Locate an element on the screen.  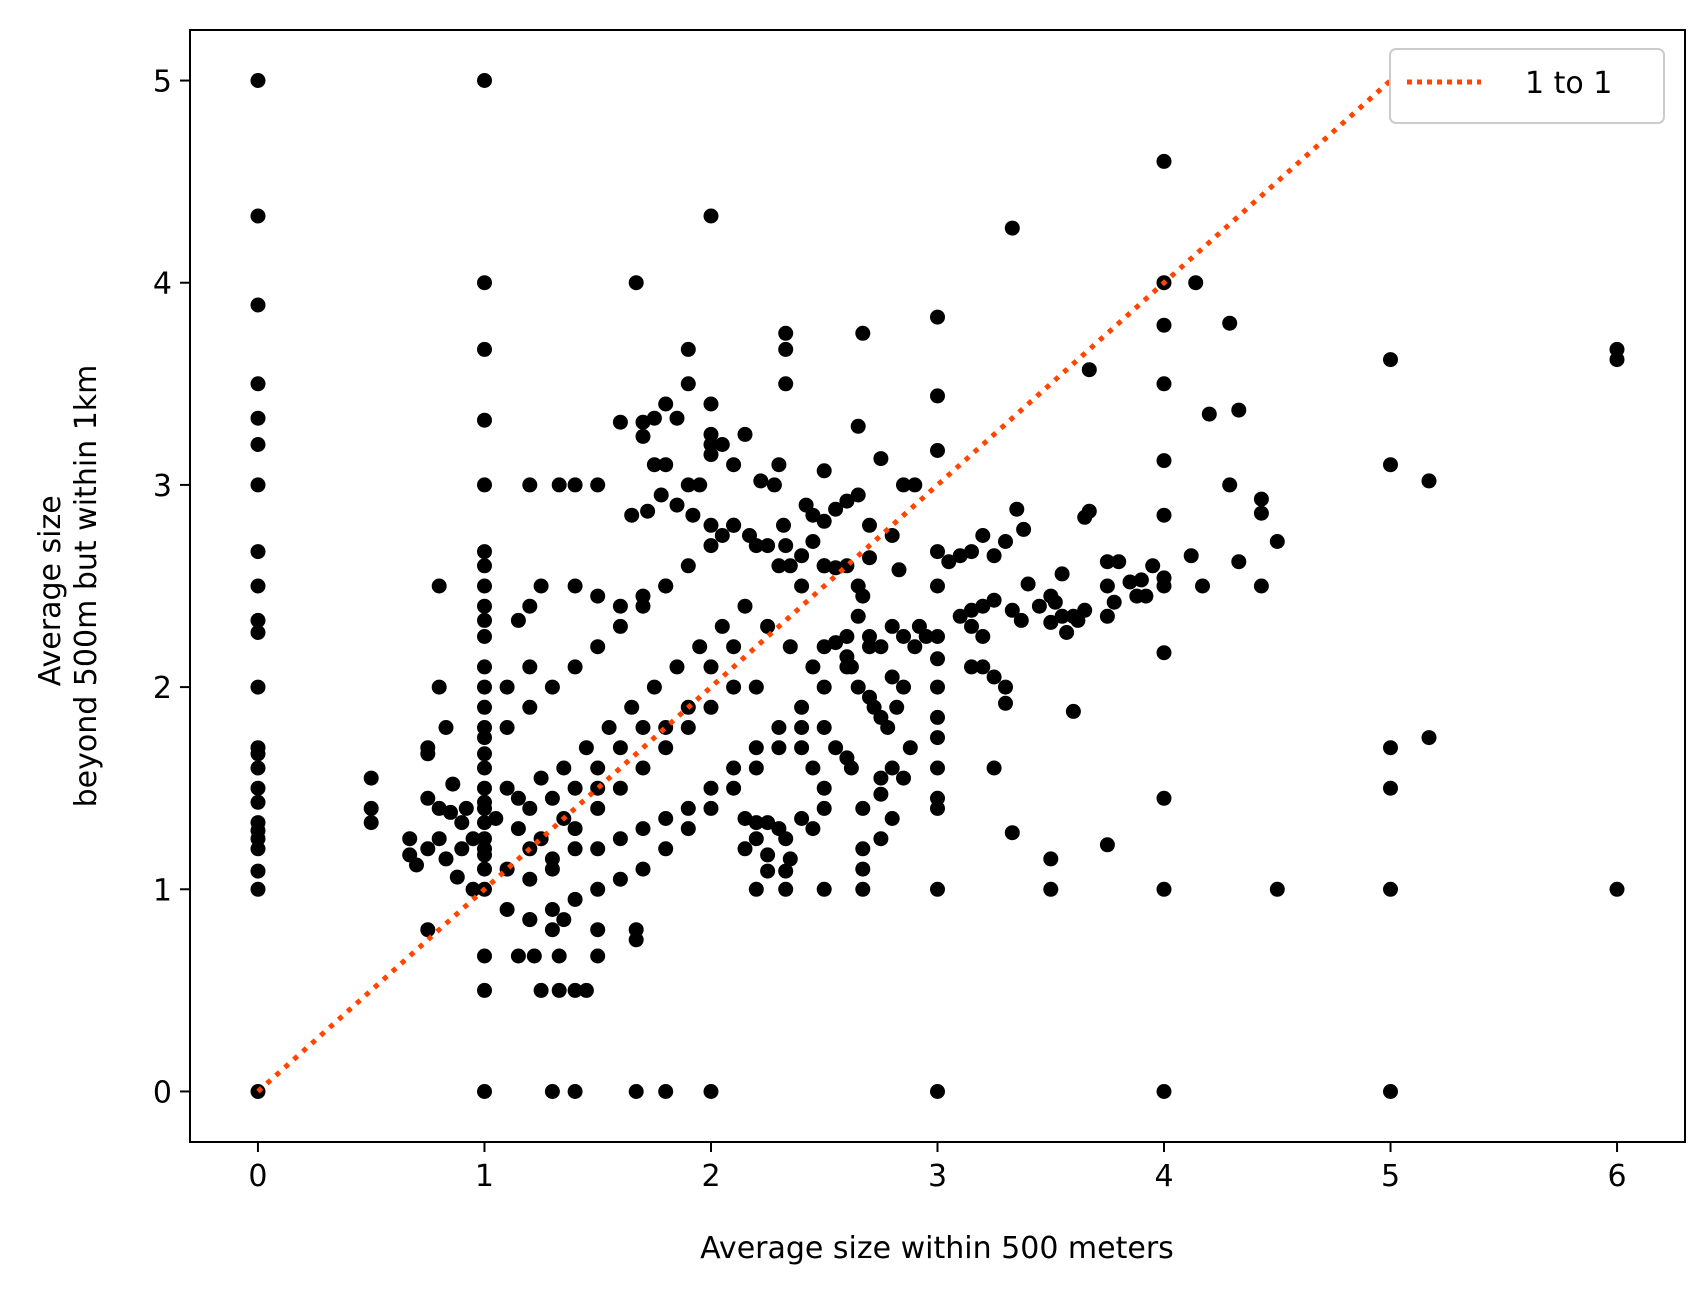
x-tick-label-1: 1 is located at coordinates (484, 1176).